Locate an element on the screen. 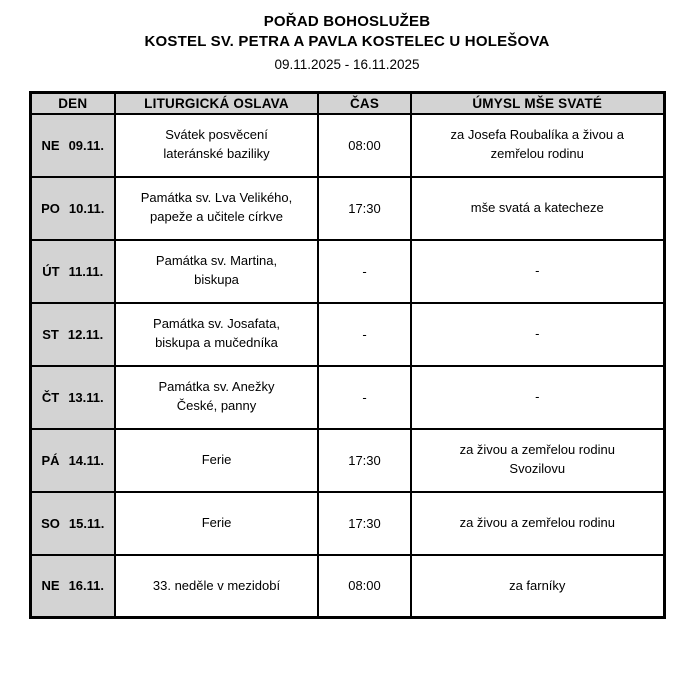 The image size is (694, 683). day-cell: ÚT 11.11. is located at coordinates (72, 271).